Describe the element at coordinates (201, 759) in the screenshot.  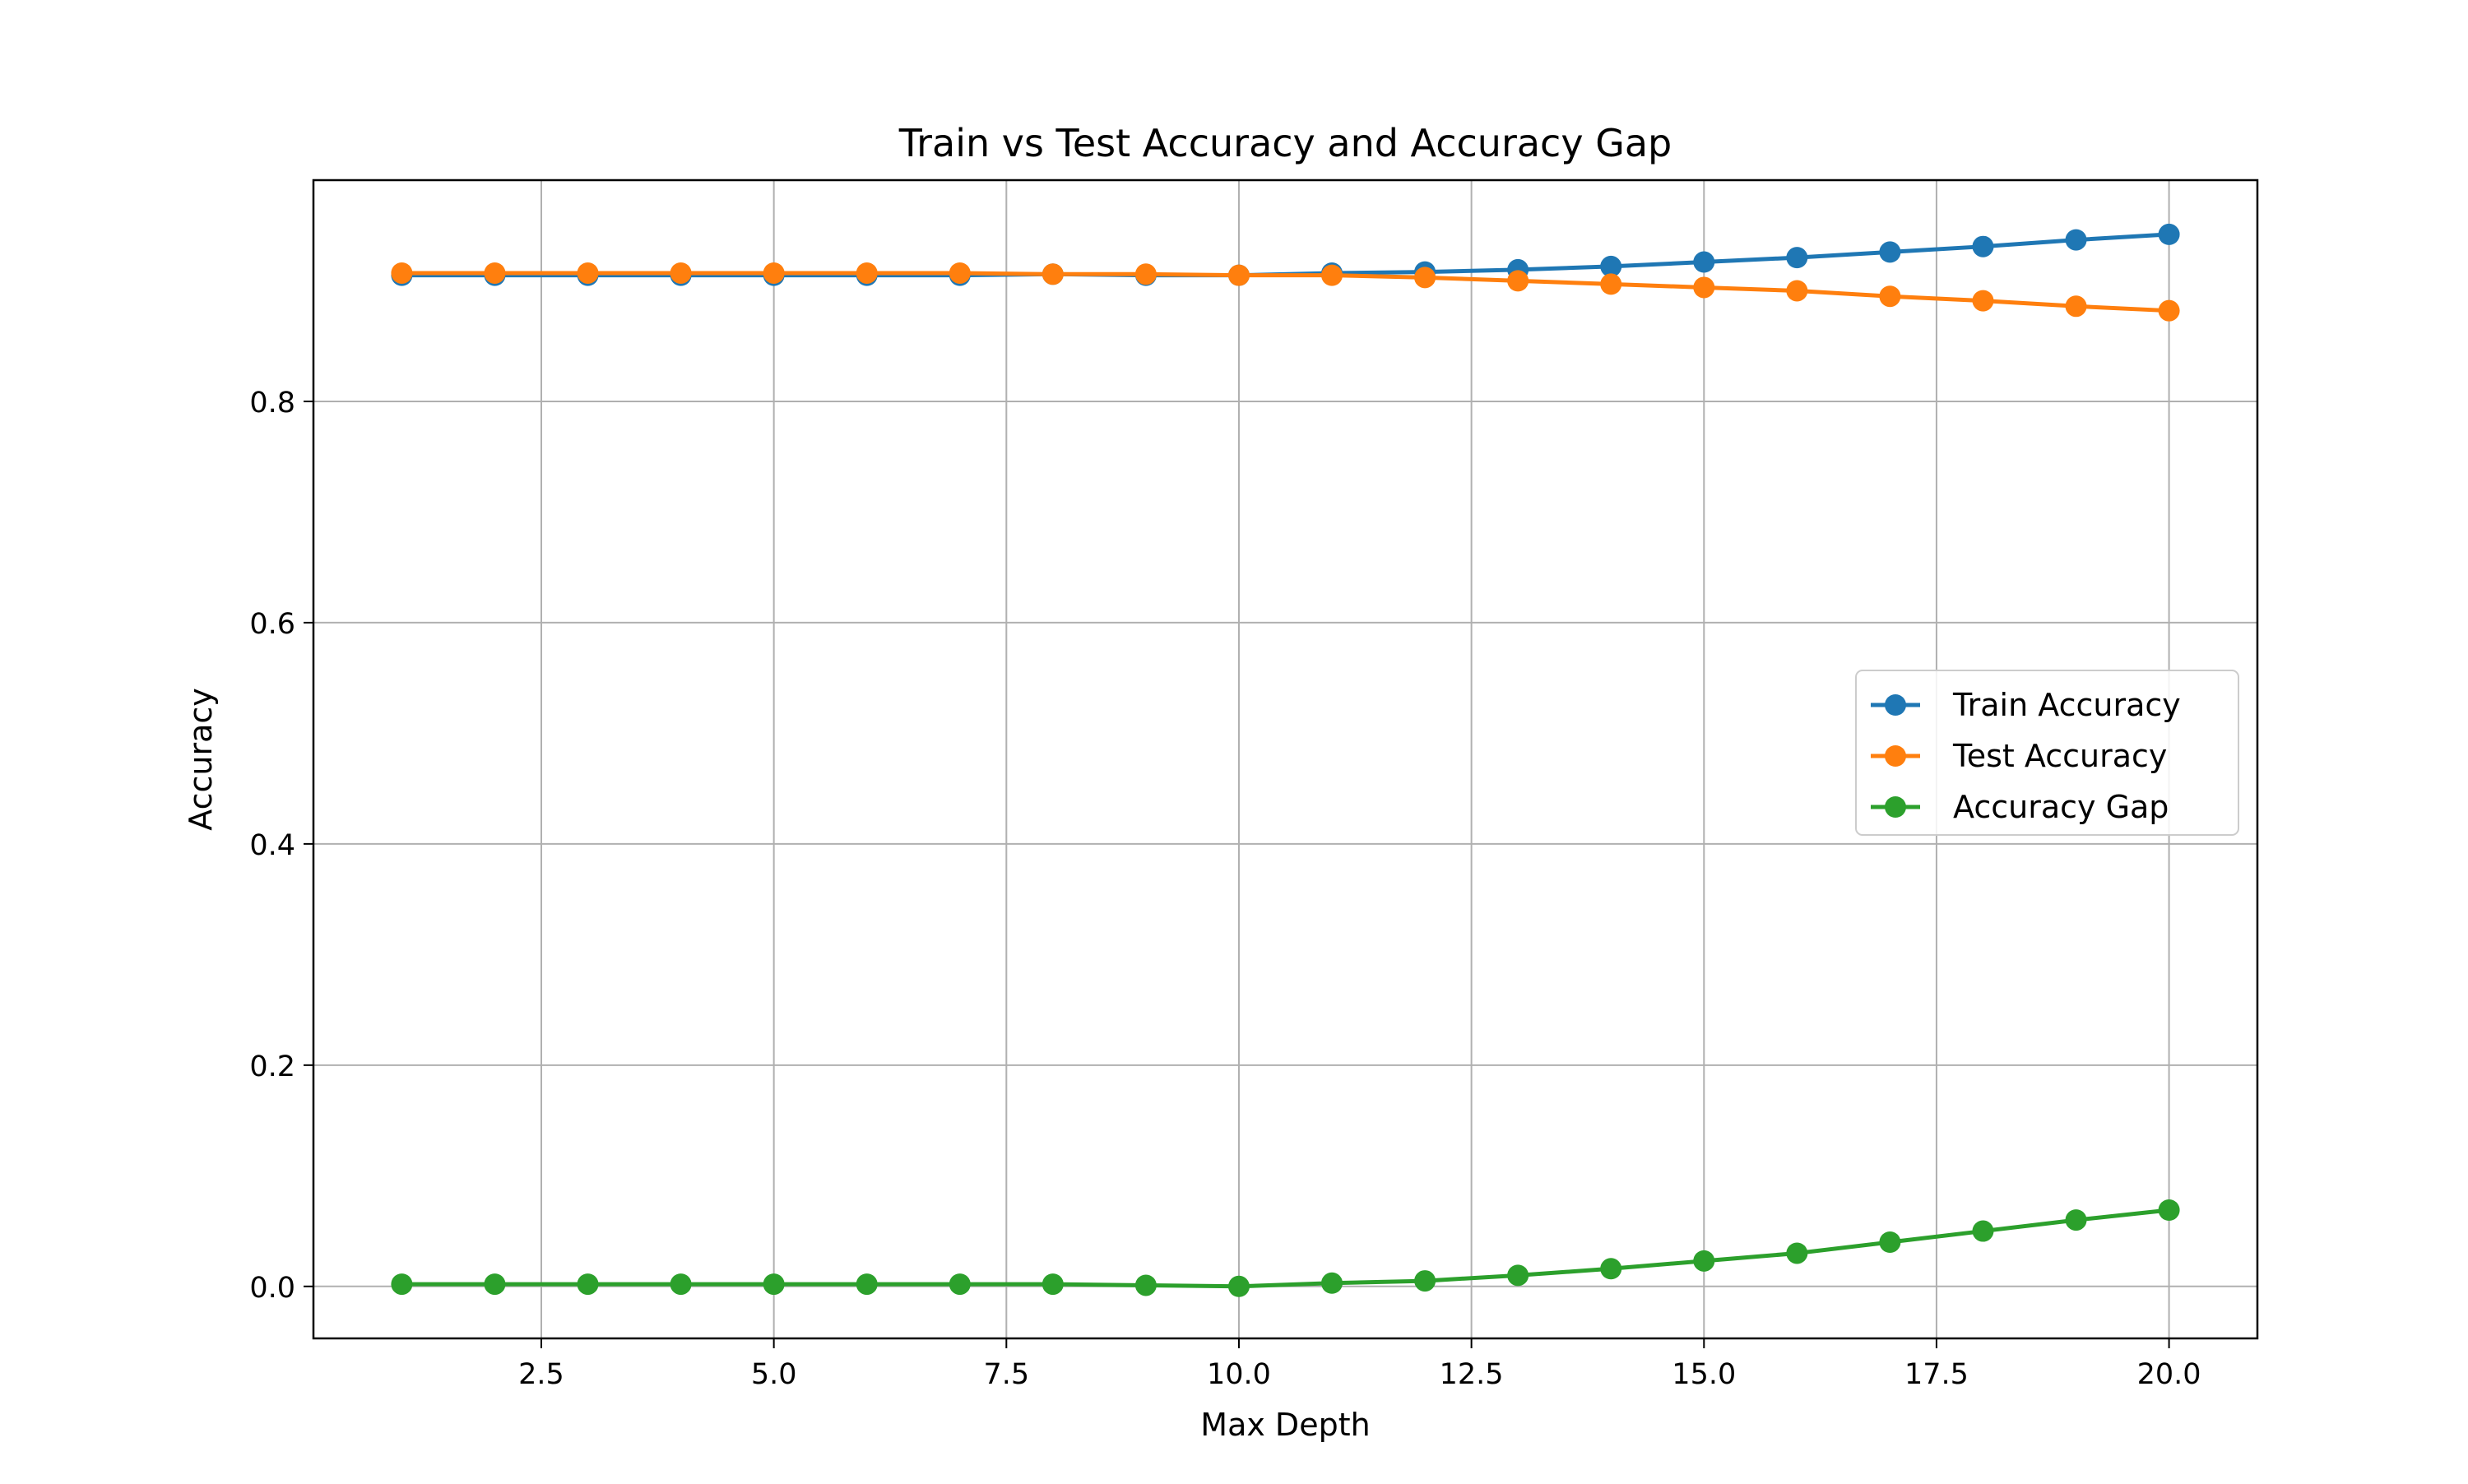
I see `y-axis-label: Accuracy` at that location.